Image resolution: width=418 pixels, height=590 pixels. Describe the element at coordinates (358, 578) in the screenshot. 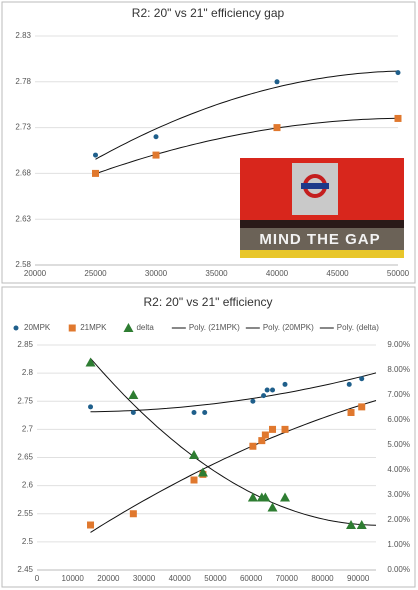

I see `x-tick-label: 90000` at that location.